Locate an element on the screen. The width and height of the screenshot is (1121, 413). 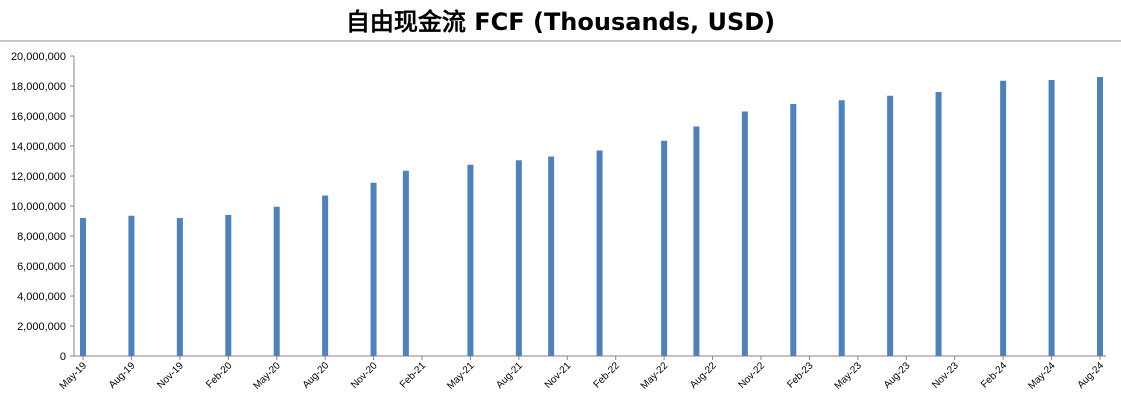
x-tick-label: Feb-22 is located at coordinates (607, 375).